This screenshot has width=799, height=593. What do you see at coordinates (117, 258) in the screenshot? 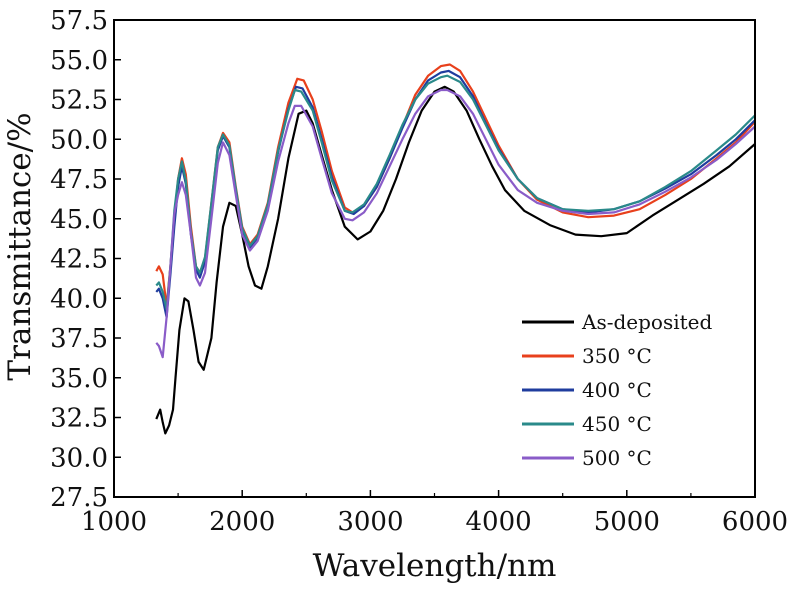
I see `y-axis-ticks` at bounding box center [117, 258].